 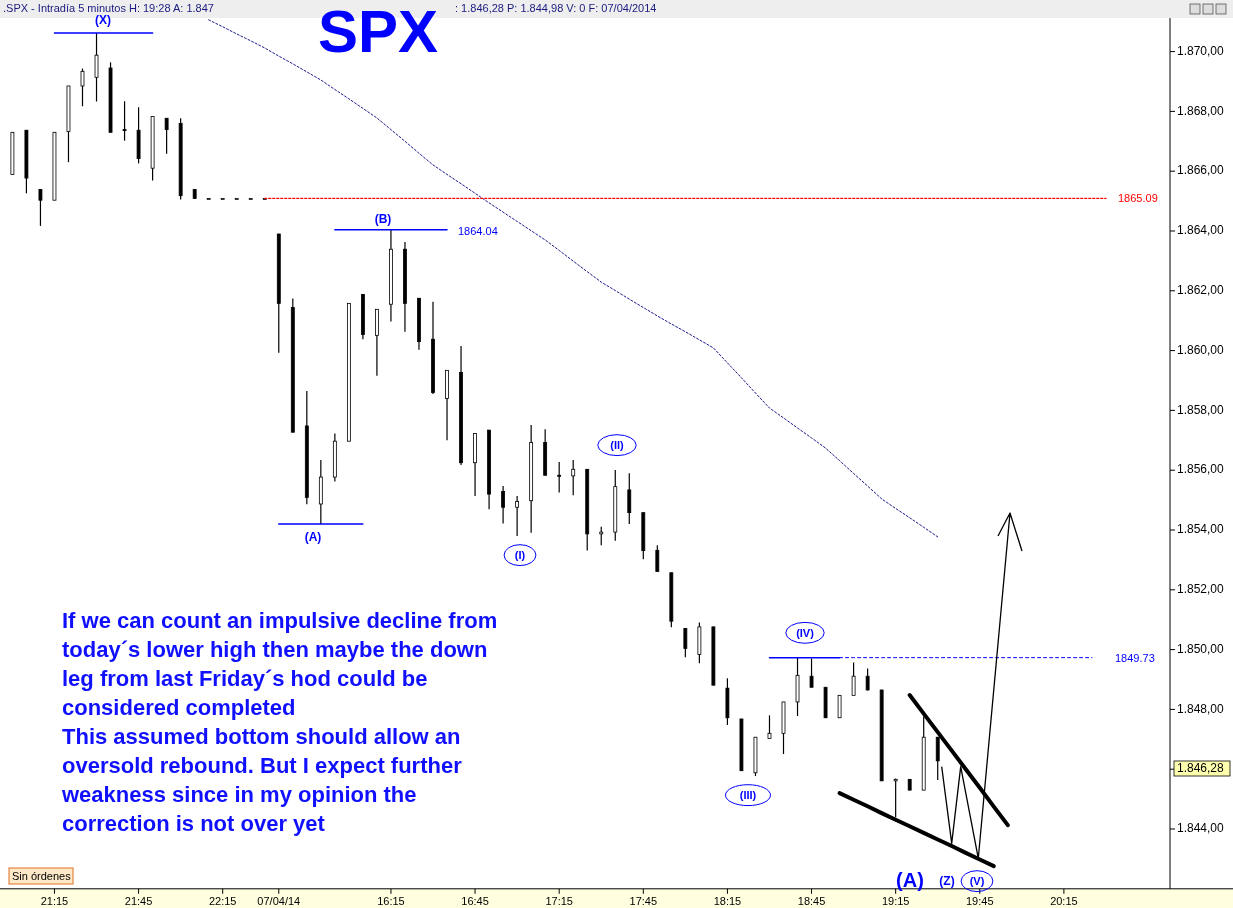 I want to click on y-tick-label: 1.862,00, so click(x=1201, y=289).